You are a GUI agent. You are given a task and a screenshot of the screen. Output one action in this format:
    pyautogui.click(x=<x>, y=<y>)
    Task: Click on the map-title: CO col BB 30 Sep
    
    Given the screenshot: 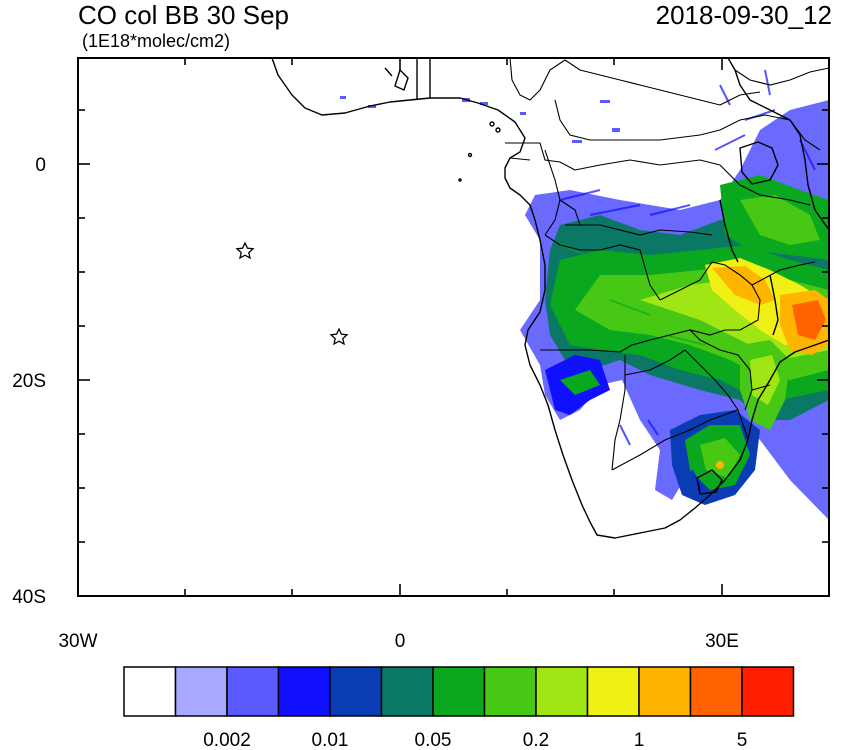 What is the action you would take?
    pyautogui.click(x=183, y=15)
    